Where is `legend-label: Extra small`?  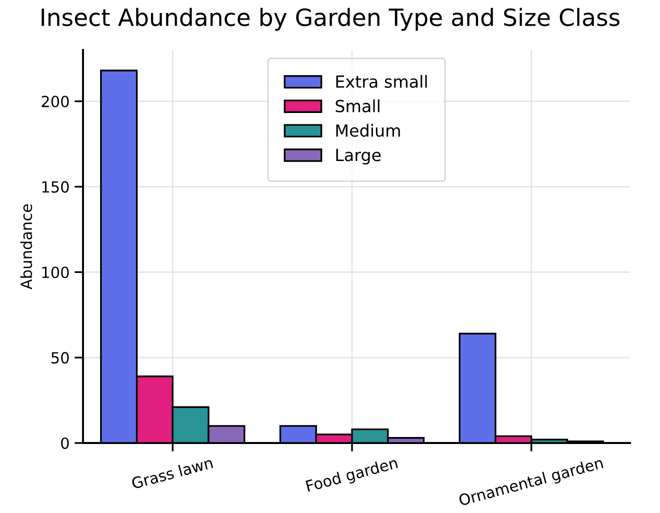
legend-label: Extra small is located at coordinates (381, 81).